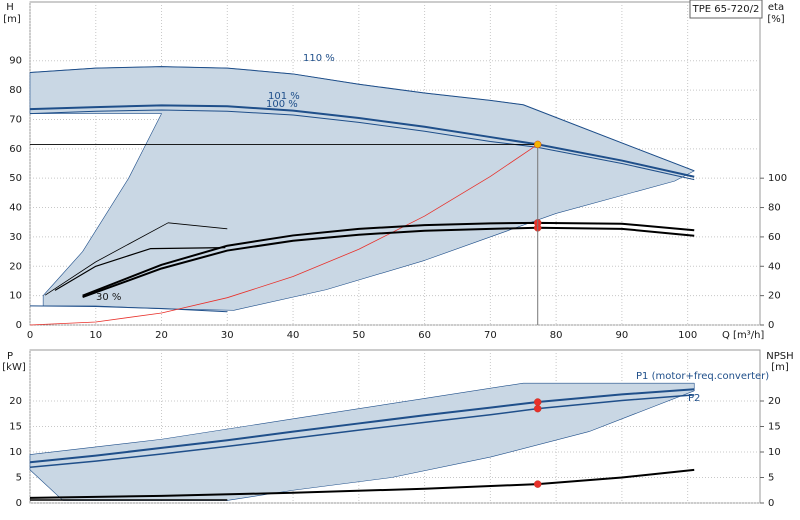  I want to click on y2-axis-label: NPSH, so click(779, 356).